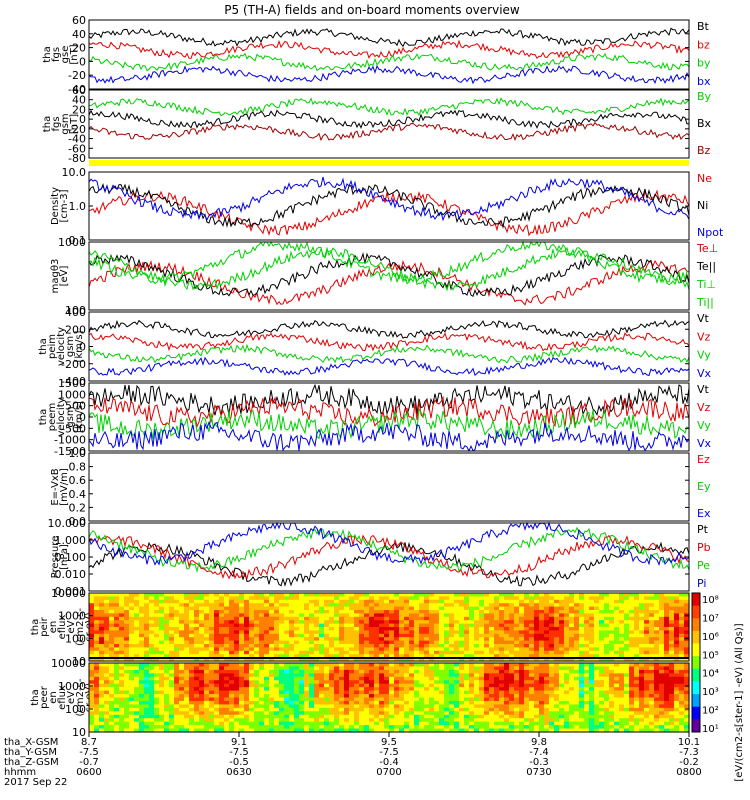  I want to click on legend-Pe: Pe, so click(703, 565).